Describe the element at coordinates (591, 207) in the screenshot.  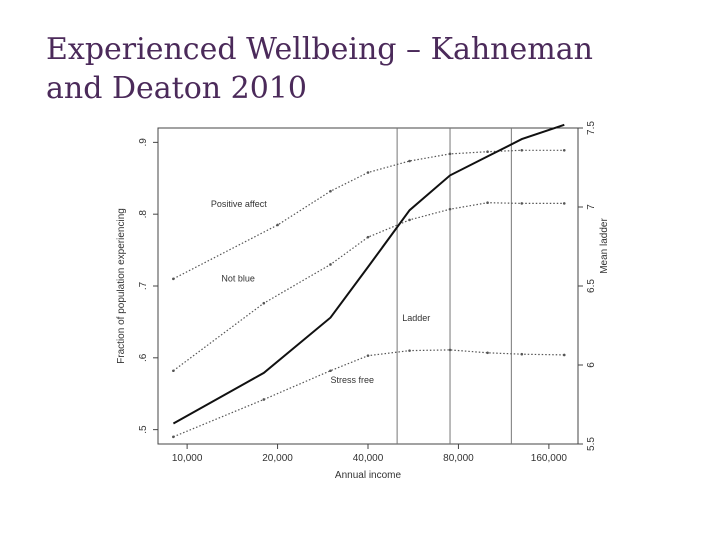
I see `y-right-tick-label: 7` at that location.